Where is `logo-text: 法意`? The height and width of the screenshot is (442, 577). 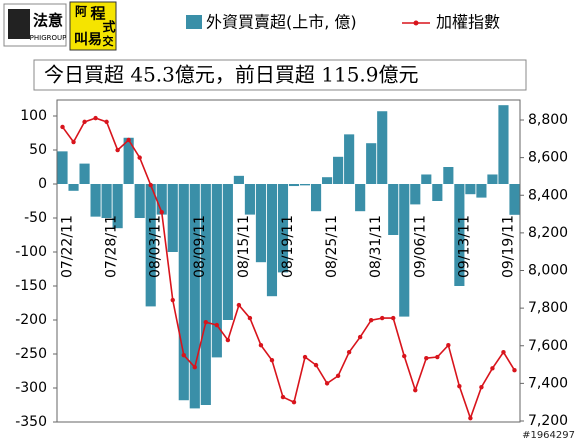 logo-text: 法意 is located at coordinates (48, 21).